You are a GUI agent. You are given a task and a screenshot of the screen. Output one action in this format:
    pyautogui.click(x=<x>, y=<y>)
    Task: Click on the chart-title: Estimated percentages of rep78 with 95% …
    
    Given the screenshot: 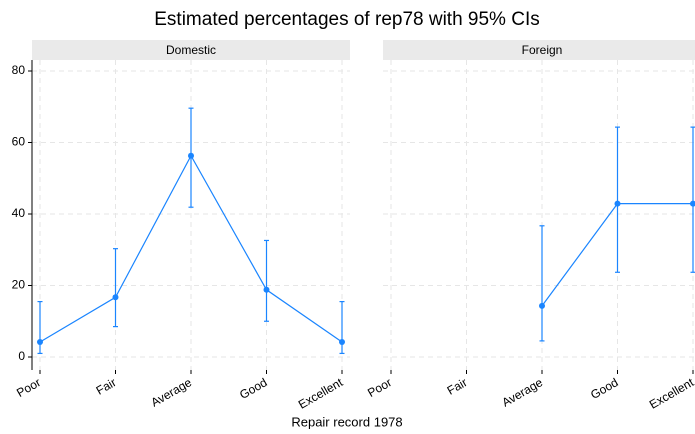 What is the action you would take?
    pyautogui.click(x=346, y=19)
    